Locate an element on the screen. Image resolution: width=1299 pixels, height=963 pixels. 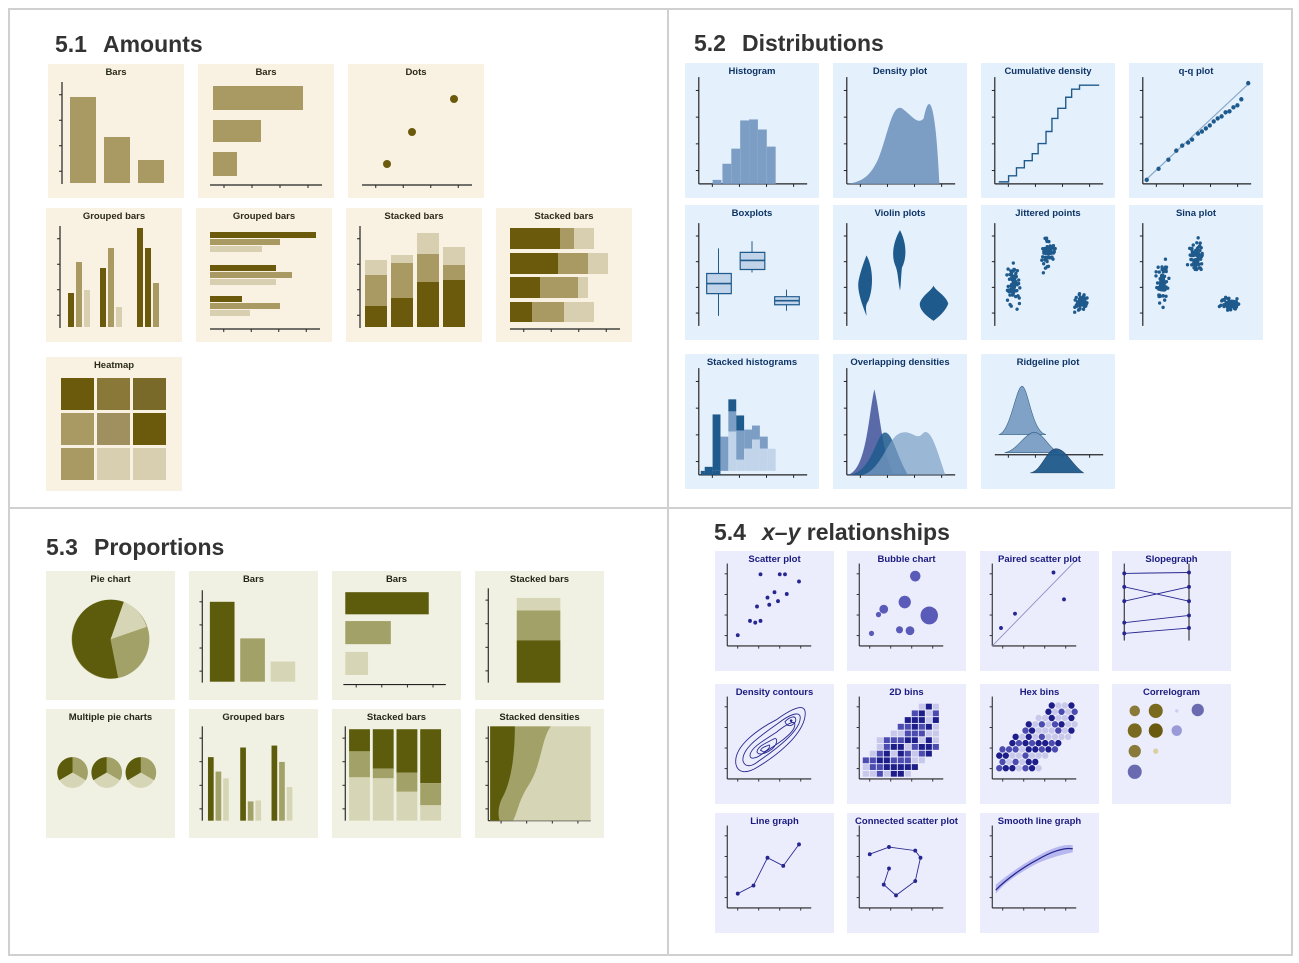
chart-thumbnail-label: Heatmap is located at coordinates (114, 365).